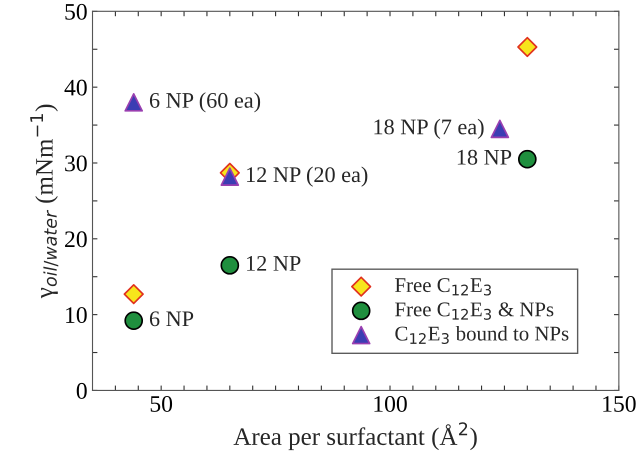  Describe the element at coordinates (76, 163) in the screenshot. I see `y-tick-label: 30` at that location.